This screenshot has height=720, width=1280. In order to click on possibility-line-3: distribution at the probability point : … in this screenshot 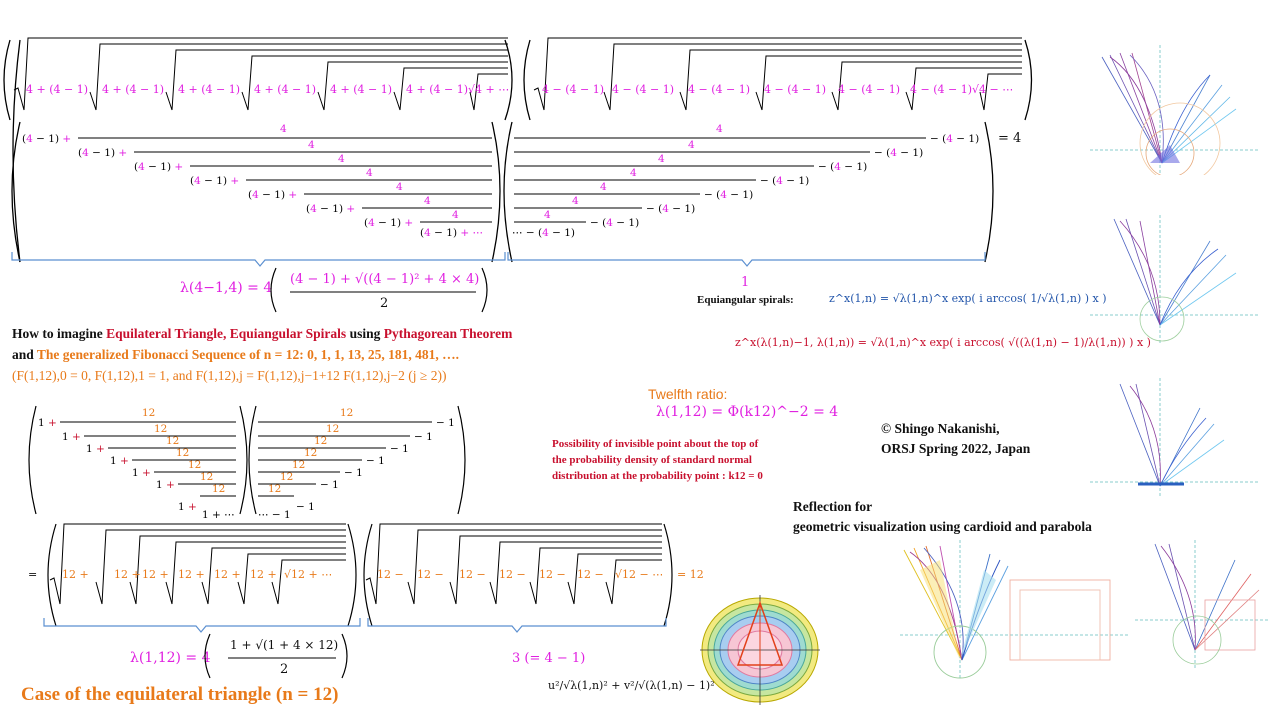, I will do `click(657, 476)`.